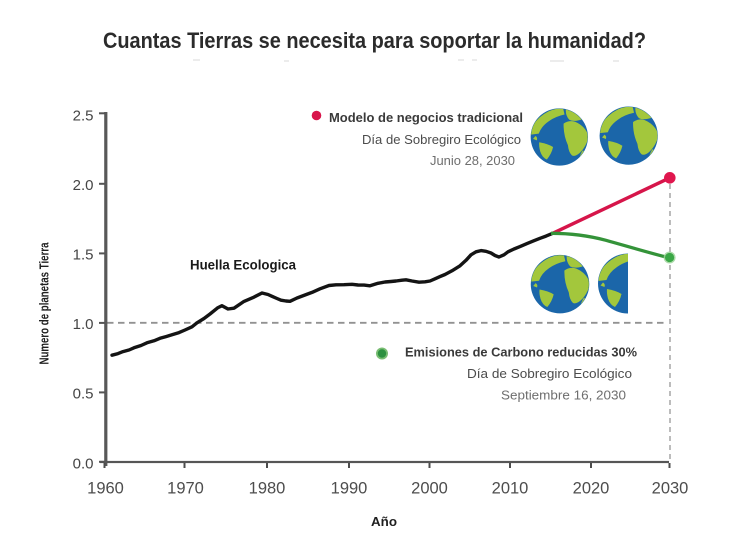  Describe the element at coordinates (185, 489) in the screenshot. I see `svg-text: 1970` at that location.